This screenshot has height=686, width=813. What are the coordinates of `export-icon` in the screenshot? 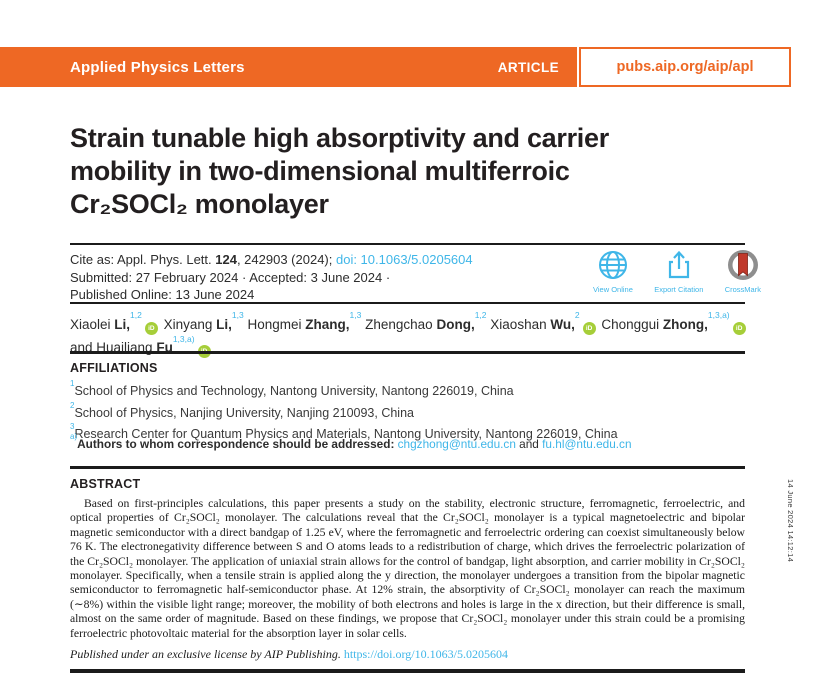 It's located at (679, 265).